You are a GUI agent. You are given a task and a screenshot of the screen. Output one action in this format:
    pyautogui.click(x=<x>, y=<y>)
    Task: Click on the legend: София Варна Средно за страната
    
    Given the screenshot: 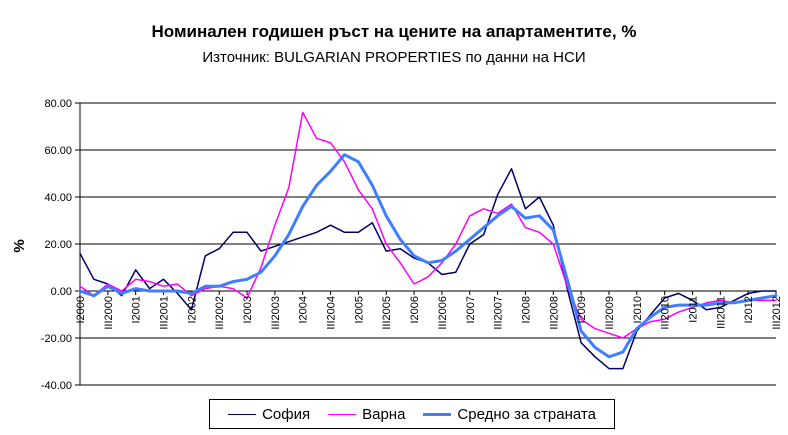 What is the action you would take?
    pyautogui.click(x=412, y=414)
    